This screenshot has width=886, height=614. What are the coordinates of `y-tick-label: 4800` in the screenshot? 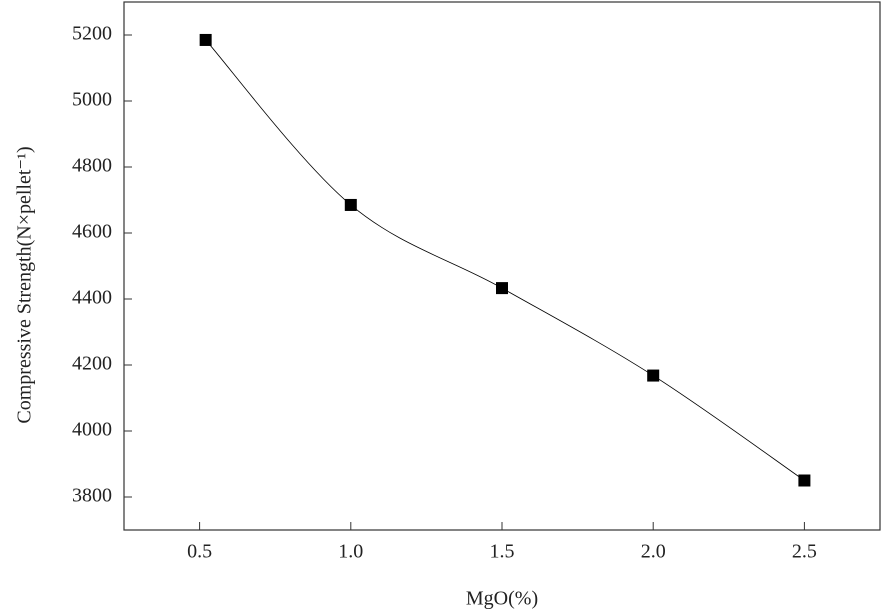 It's located at (92, 166).